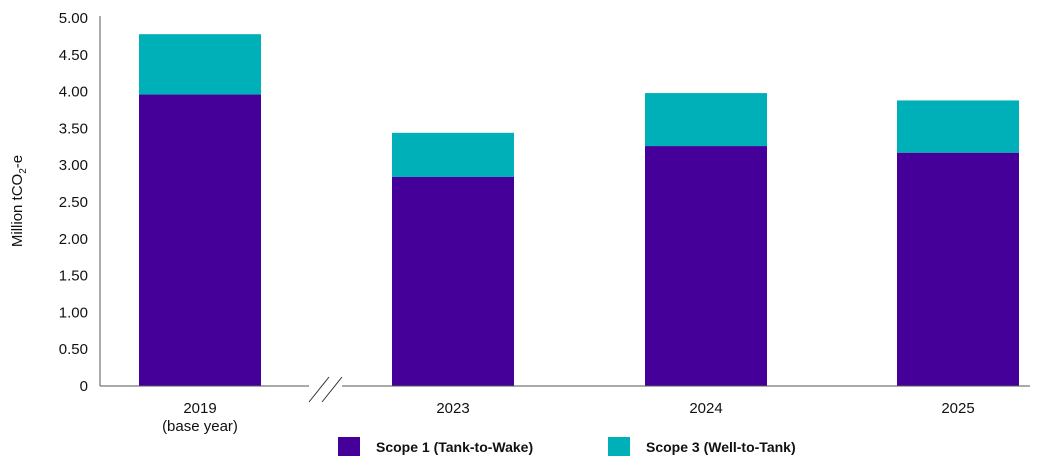  What do you see at coordinates (73, 128) in the screenshot?
I see `y-tick-label: 3.50` at bounding box center [73, 128].